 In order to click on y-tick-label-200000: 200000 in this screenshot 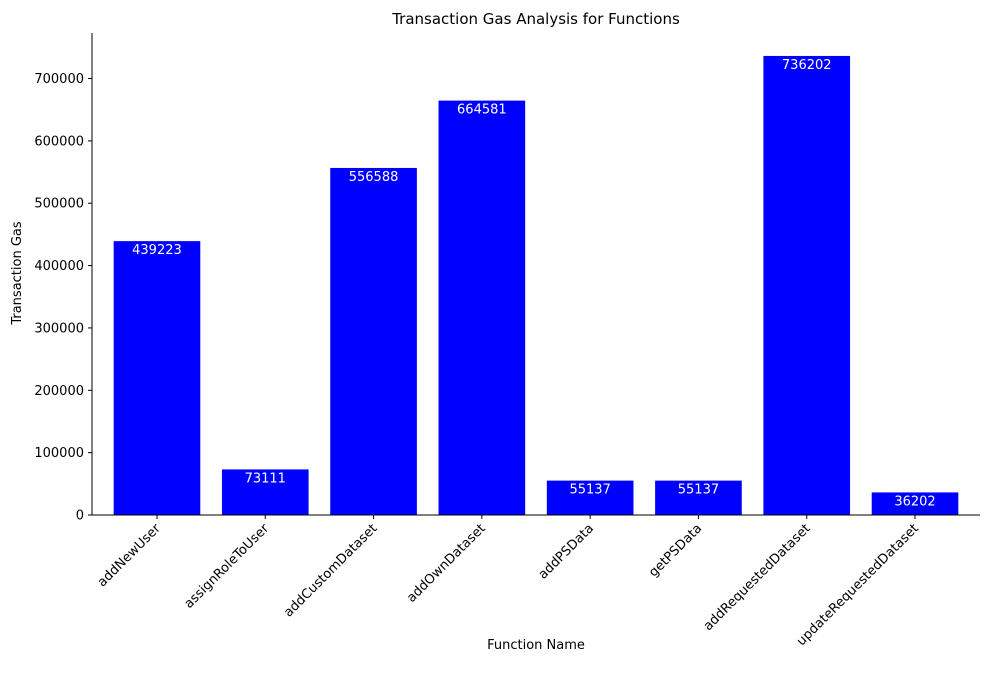, I will do `click(59, 391)`.